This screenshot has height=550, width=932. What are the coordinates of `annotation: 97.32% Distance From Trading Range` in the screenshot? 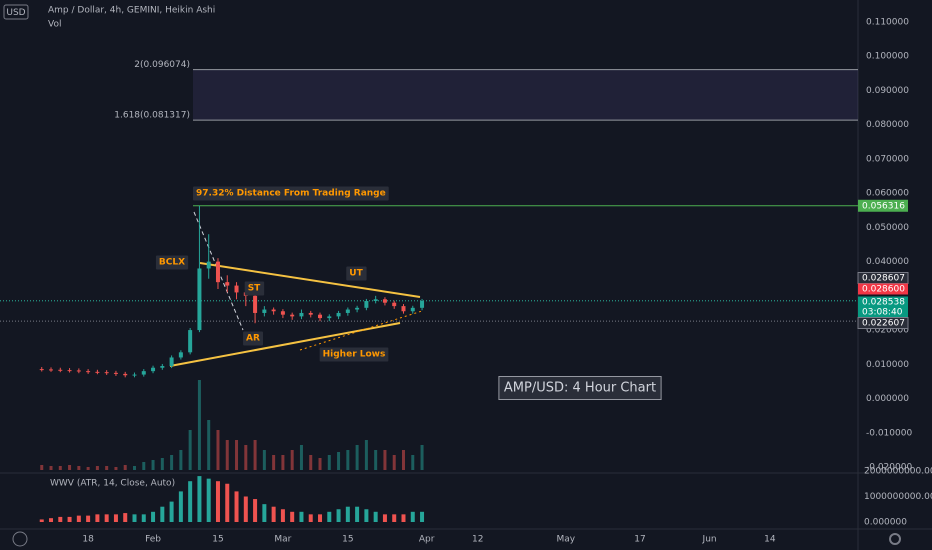 It's located at (291, 194).